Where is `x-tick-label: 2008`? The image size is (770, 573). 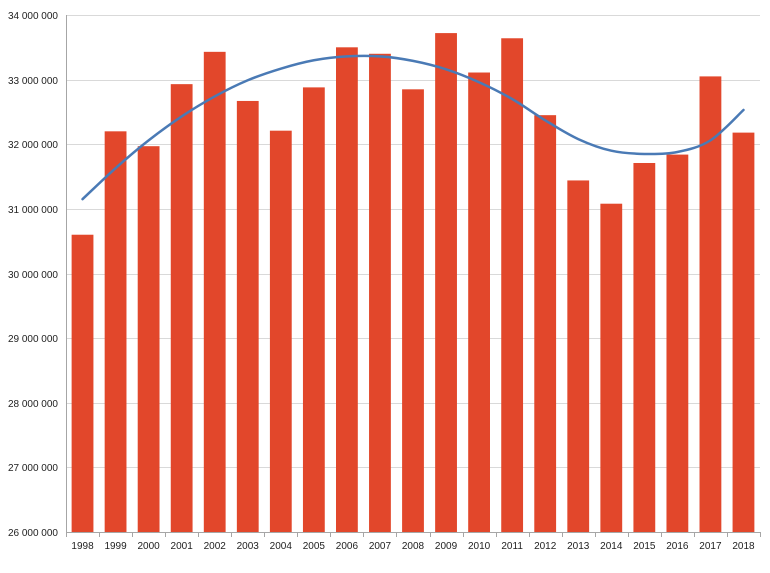
x-tick-label: 2008 is located at coordinates (413, 546).